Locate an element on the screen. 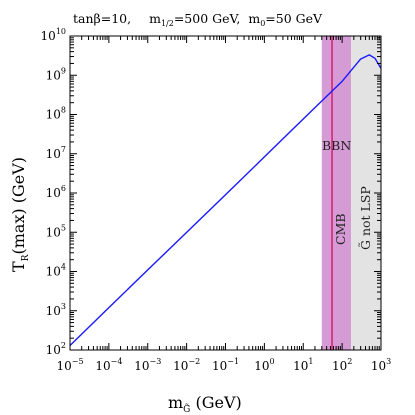 This screenshot has height=415, width=415. y-axis-label: TR(max) (GeV) is located at coordinates (20, 214).